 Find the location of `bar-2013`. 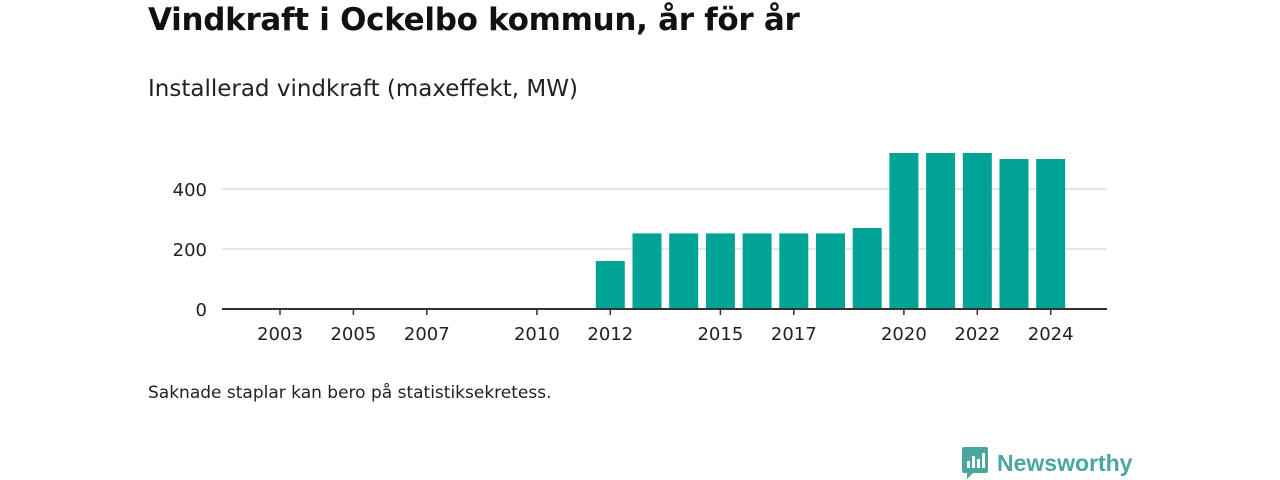

bar-2013 is located at coordinates (647, 271).